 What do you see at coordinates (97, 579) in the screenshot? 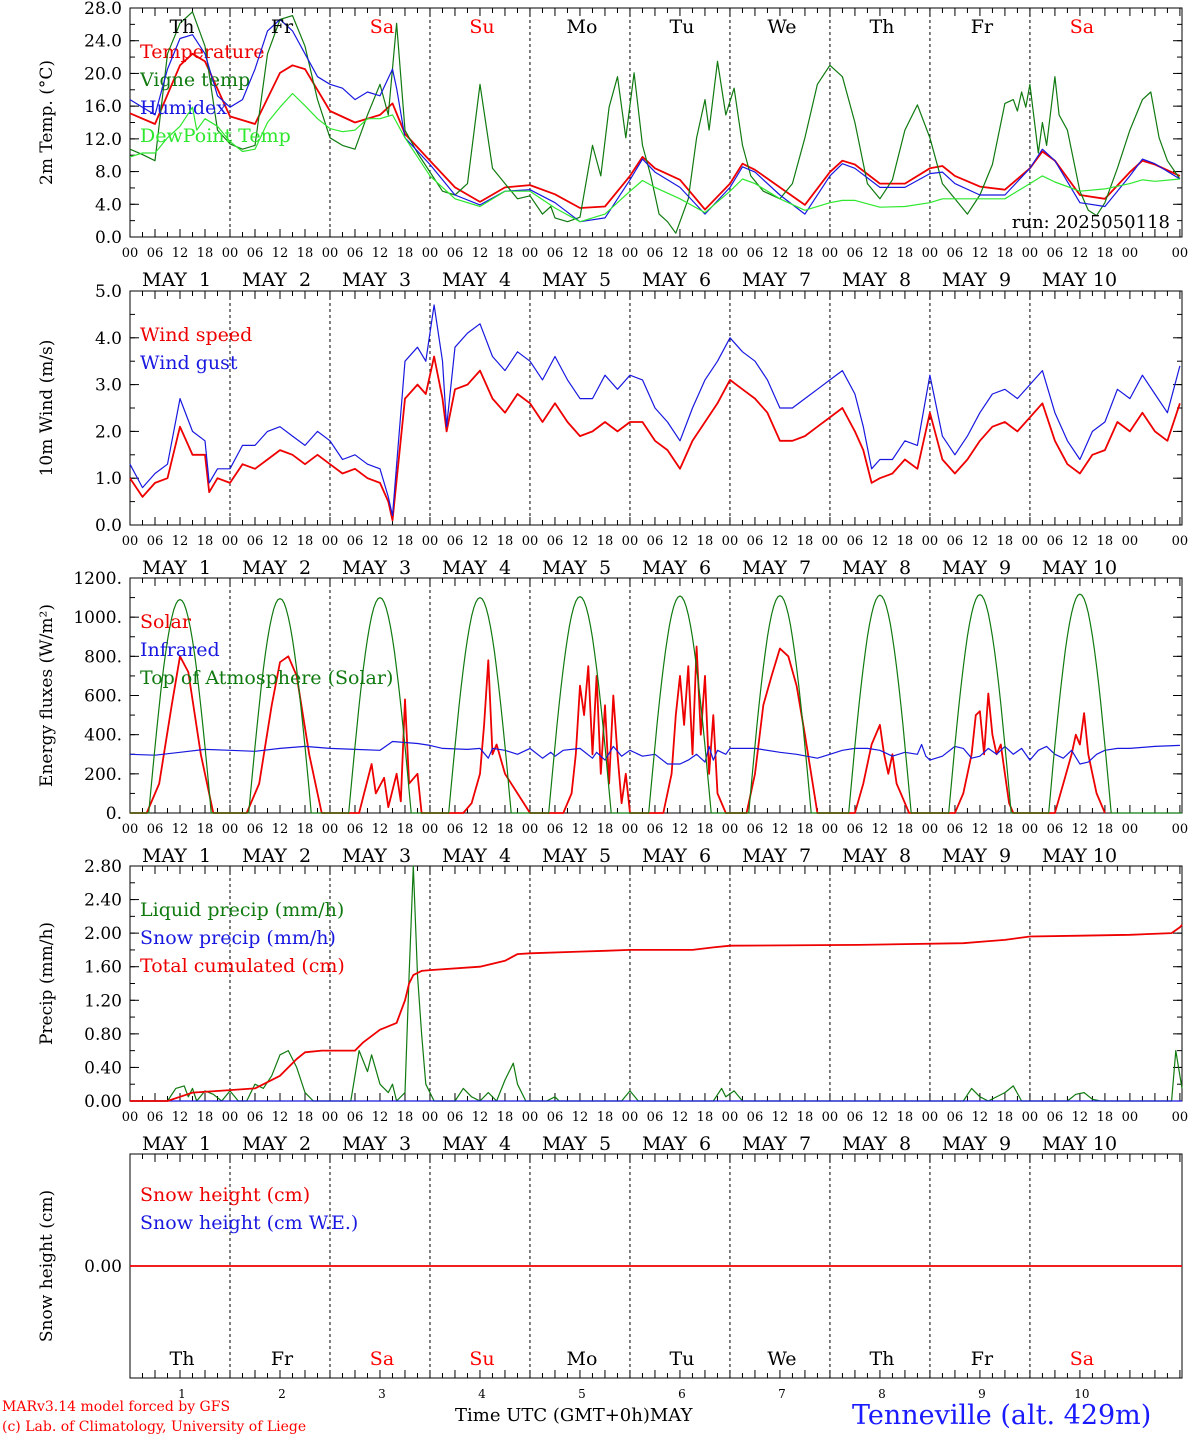
I see `y-tick-label: 1200.` at bounding box center [97, 579].